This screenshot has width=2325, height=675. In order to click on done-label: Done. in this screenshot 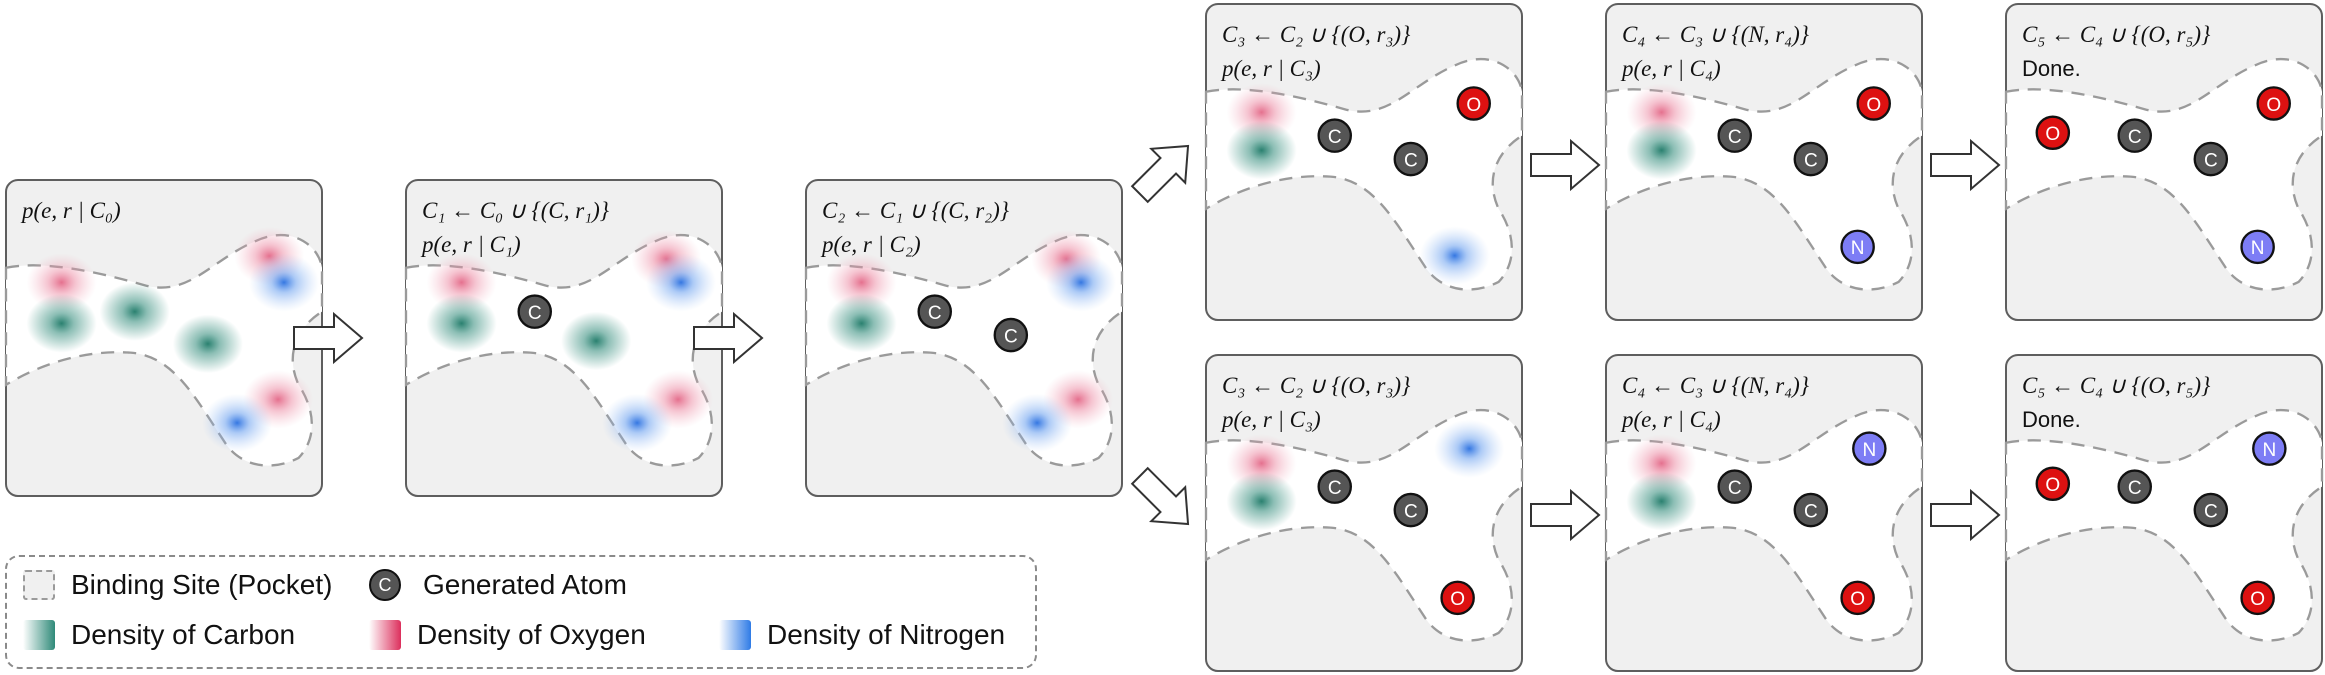, I will do `click(2051, 68)`.